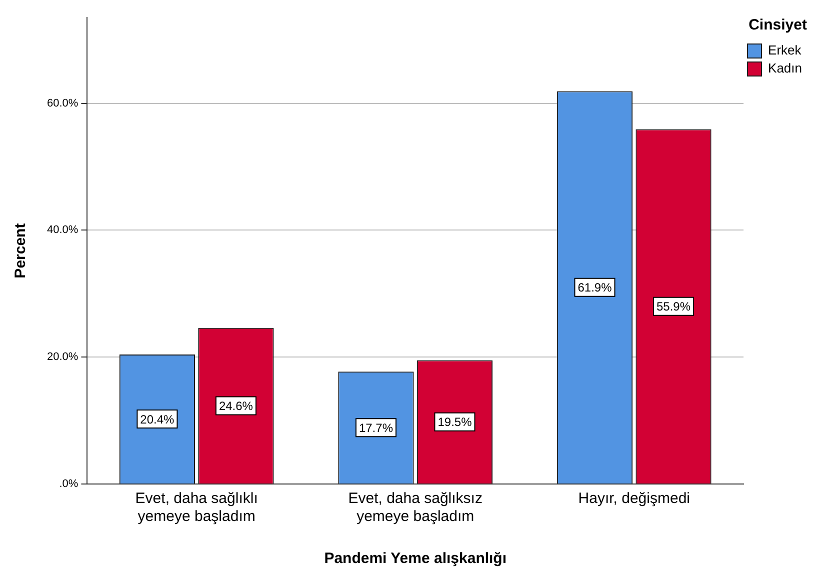  I want to click on y-tick-label: 20.0%, so click(62, 357).